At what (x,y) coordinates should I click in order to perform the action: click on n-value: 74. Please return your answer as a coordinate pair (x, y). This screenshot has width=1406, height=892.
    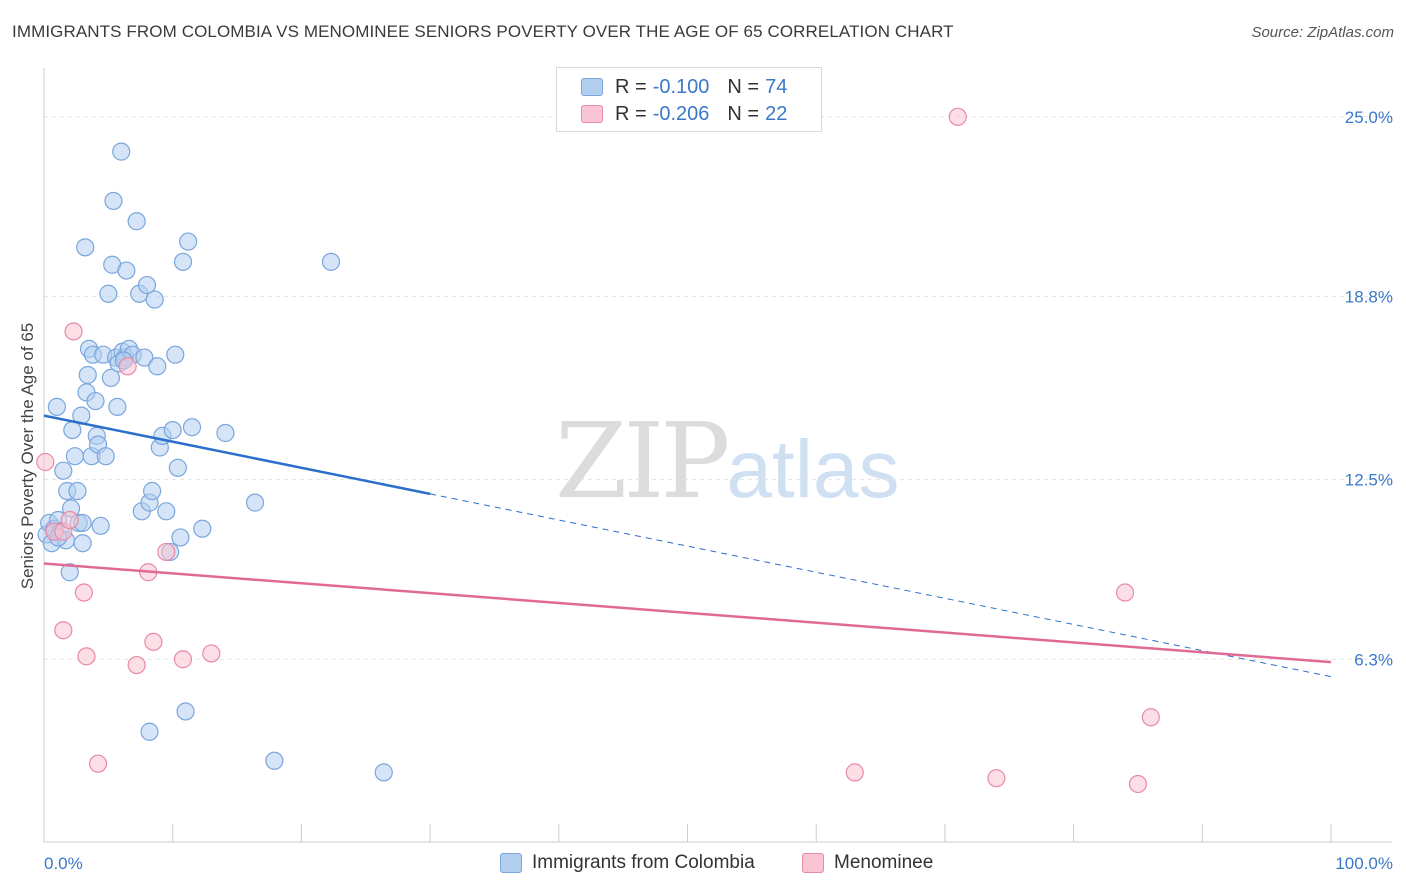
    Looking at the image, I should click on (776, 86).